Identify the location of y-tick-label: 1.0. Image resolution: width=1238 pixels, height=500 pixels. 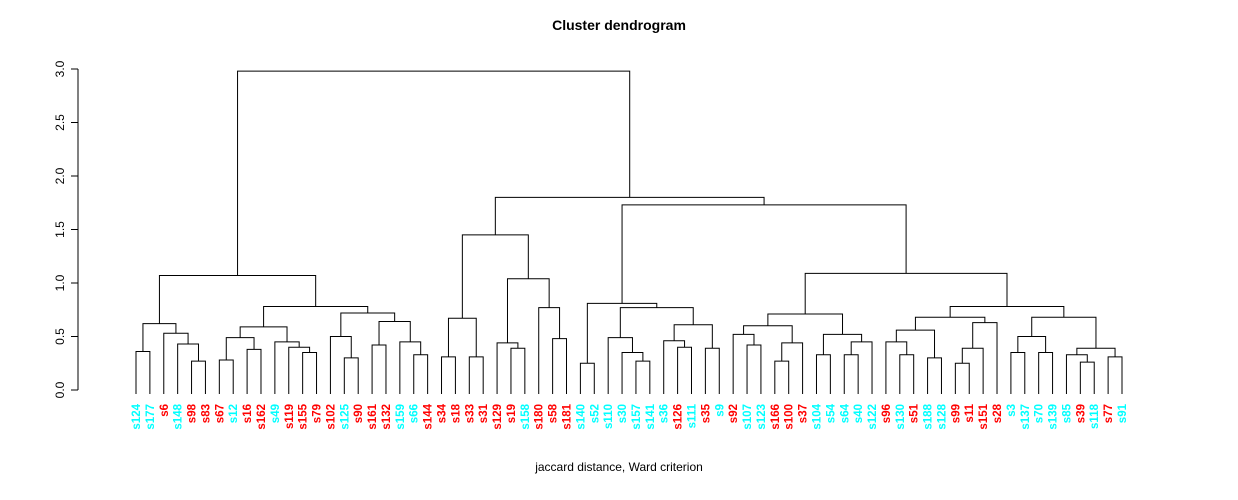
(60, 282).